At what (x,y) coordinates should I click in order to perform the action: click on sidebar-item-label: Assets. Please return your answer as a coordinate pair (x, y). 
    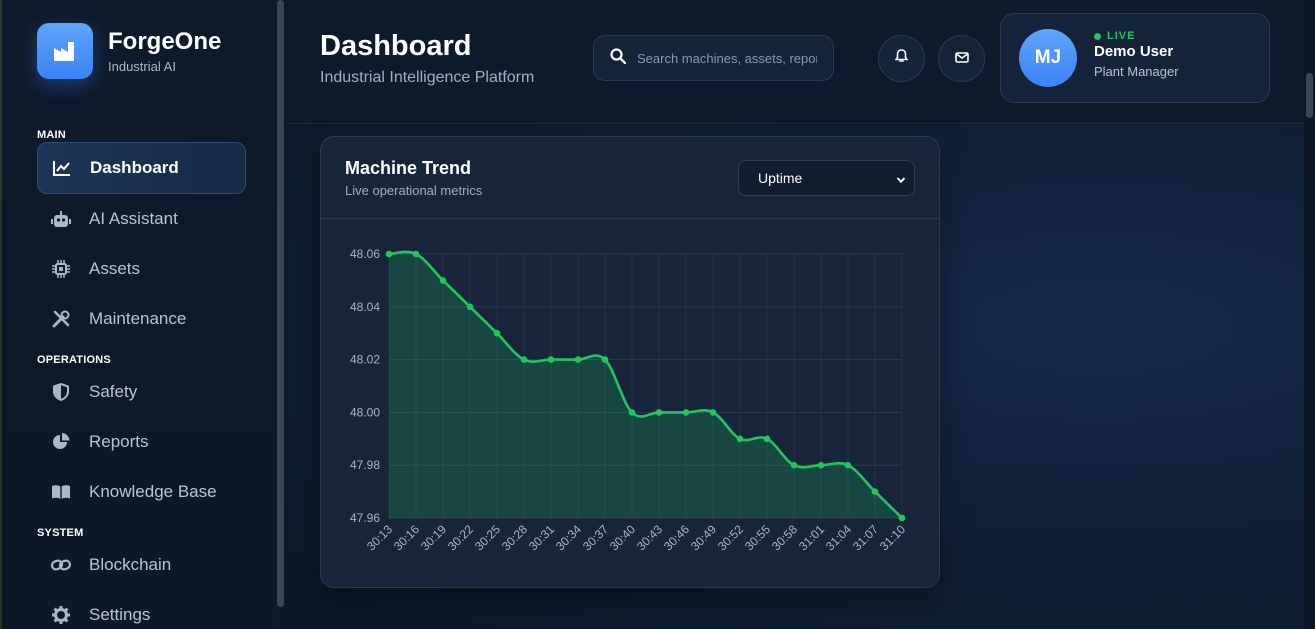
    Looking at the image, I should click on (115, 268).